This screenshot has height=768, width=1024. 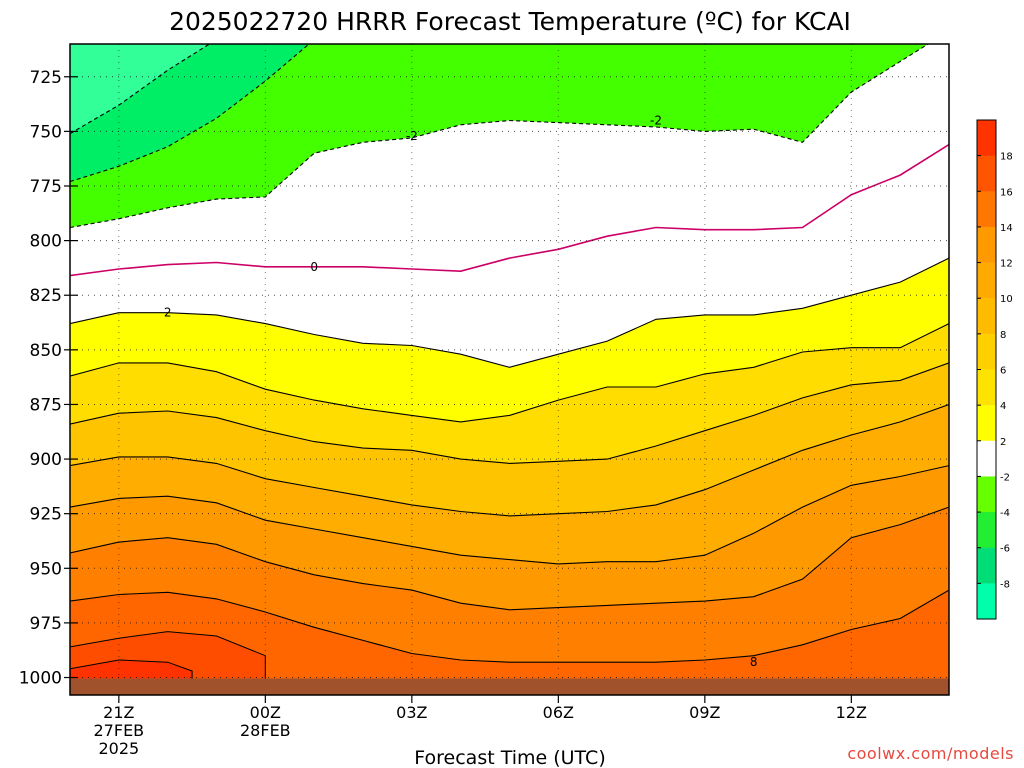 What do you see at coordinates (851, 712) in the screenshot?
I see `x-tick-label: 12Z` at bounding box center [851, 712].